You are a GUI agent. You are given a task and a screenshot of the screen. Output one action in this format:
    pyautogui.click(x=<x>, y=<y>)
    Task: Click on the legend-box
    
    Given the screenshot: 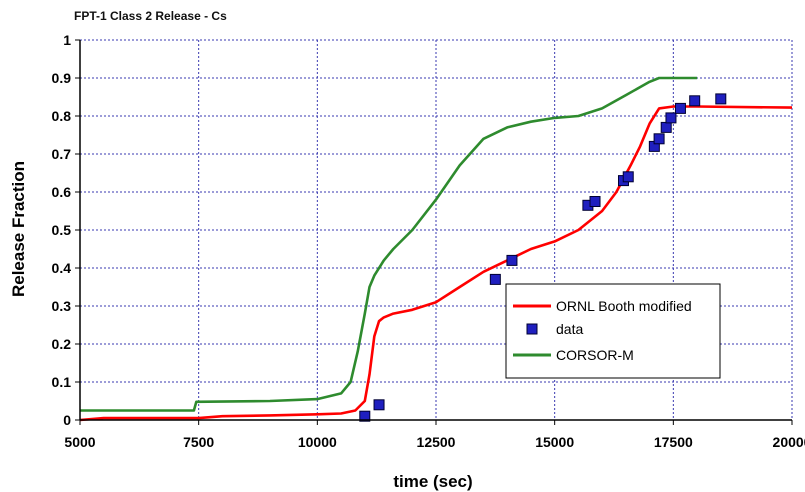 What is the action you would take?
    pyautogui.click(x=613, y=331)
    